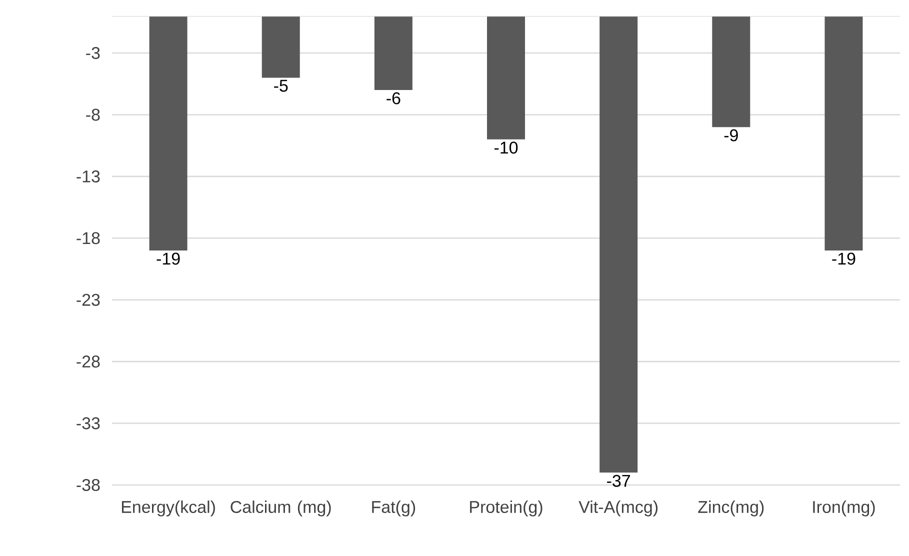 This screenshot has height=556, width=909. I want to click on data-label: -9, so click(731, 135).